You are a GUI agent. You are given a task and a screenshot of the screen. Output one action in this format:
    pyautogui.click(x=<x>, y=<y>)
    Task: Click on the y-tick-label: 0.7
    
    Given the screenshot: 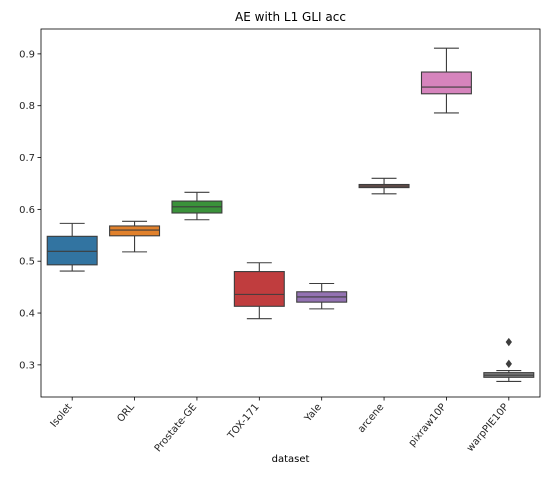 What is the action you would take?
    pyautogui.click(x=27, y=158)
    